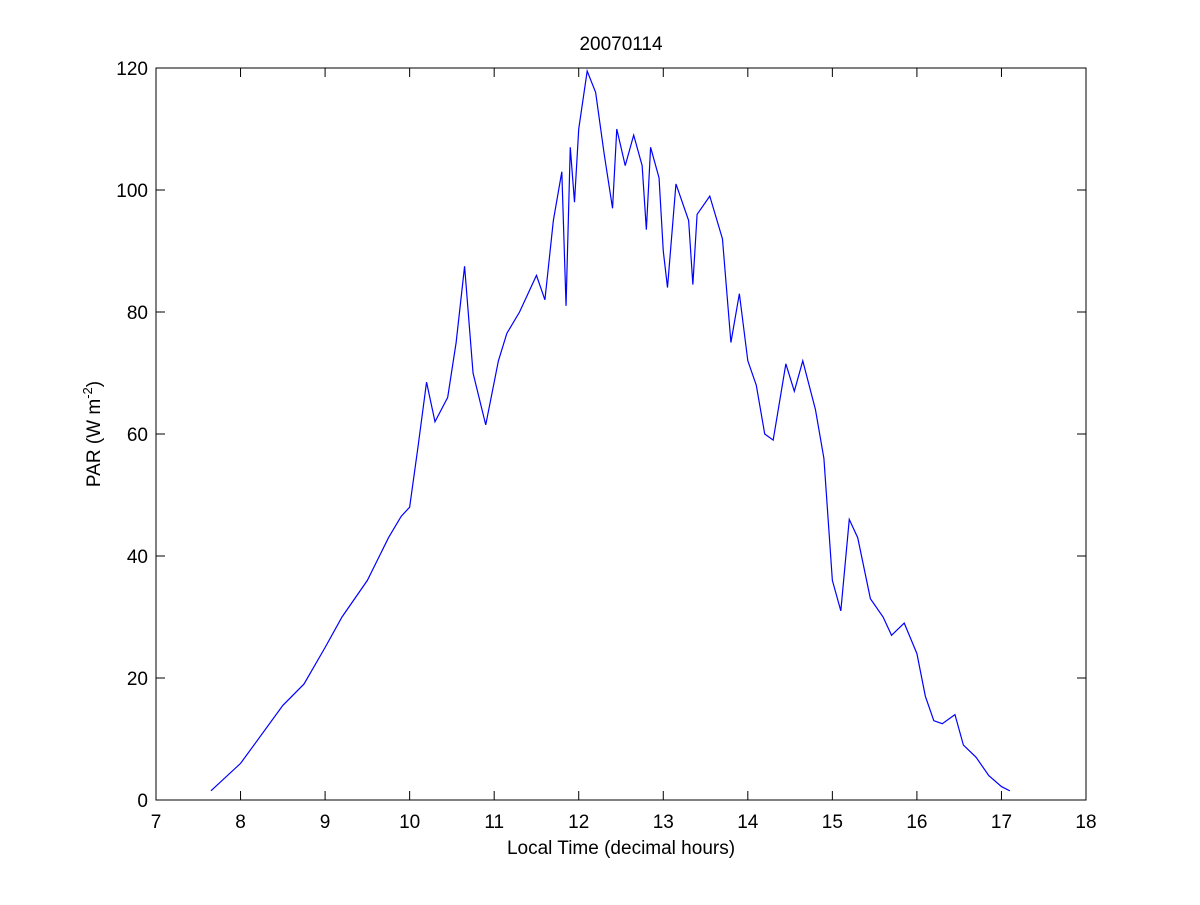 Image resolution: width=1200 pixels, height=905 pixels. Describe the element at coordinates (156, 822) in the screenshot. I see `x-tick-label: 7` at that location.